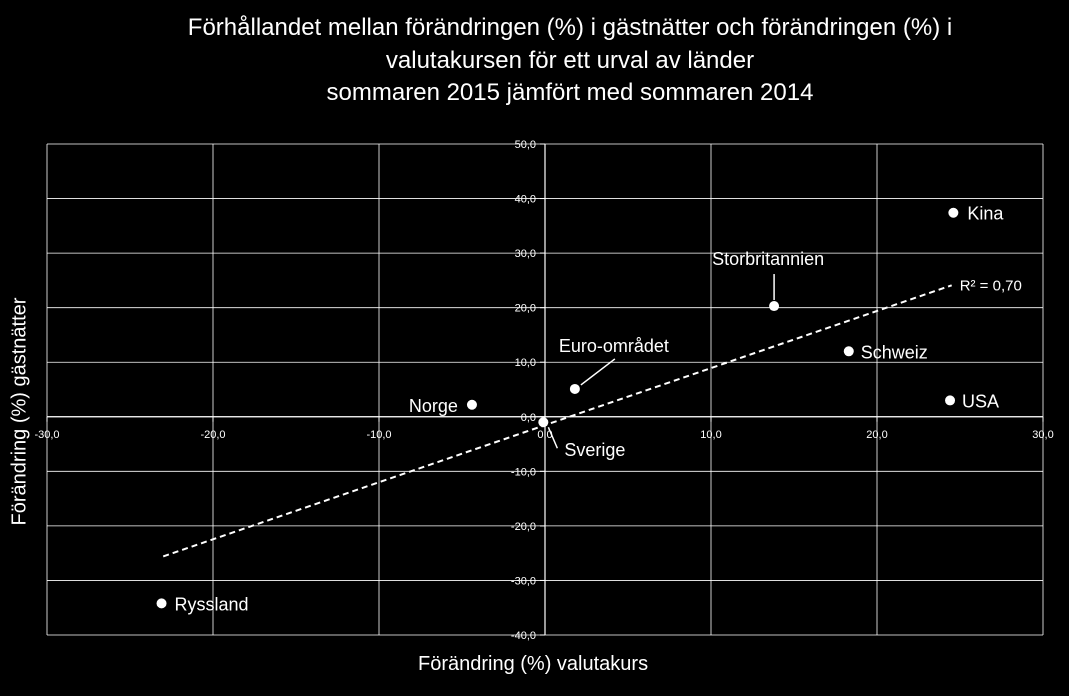 The width and height of the screenshot is (1069, 696). Describe the element at coordinates (525, 363) in the screenshot. I see `y-tick-label: 10,0` at that location.